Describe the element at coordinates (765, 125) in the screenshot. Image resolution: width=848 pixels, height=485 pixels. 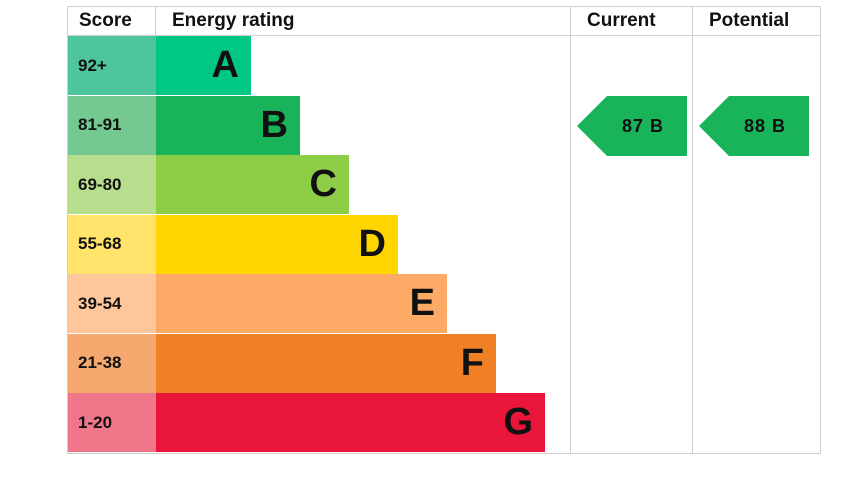
I see `potential-rating-label: 88 B` at that location.